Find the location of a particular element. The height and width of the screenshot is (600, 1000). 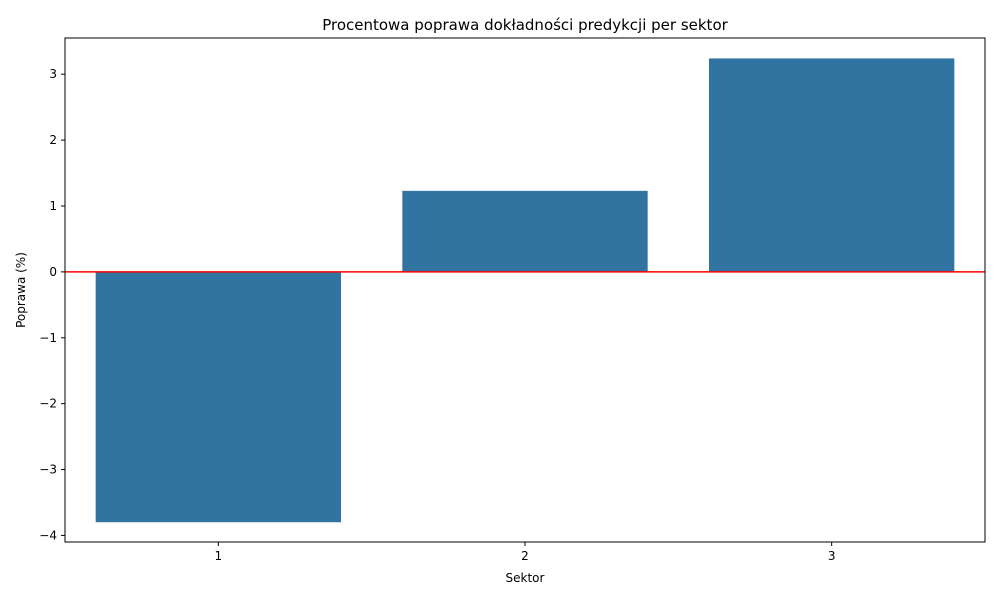

y-axis-label: Poprawa (%) is located at coordinates (21, 290).